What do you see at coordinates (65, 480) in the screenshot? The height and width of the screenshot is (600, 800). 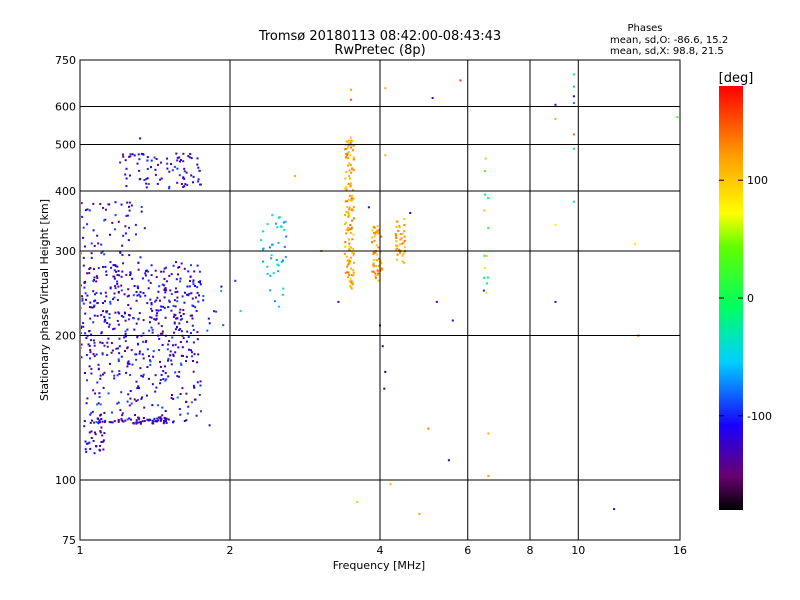 I see `y-tick-label: 100` at bounding box center [65, 480].